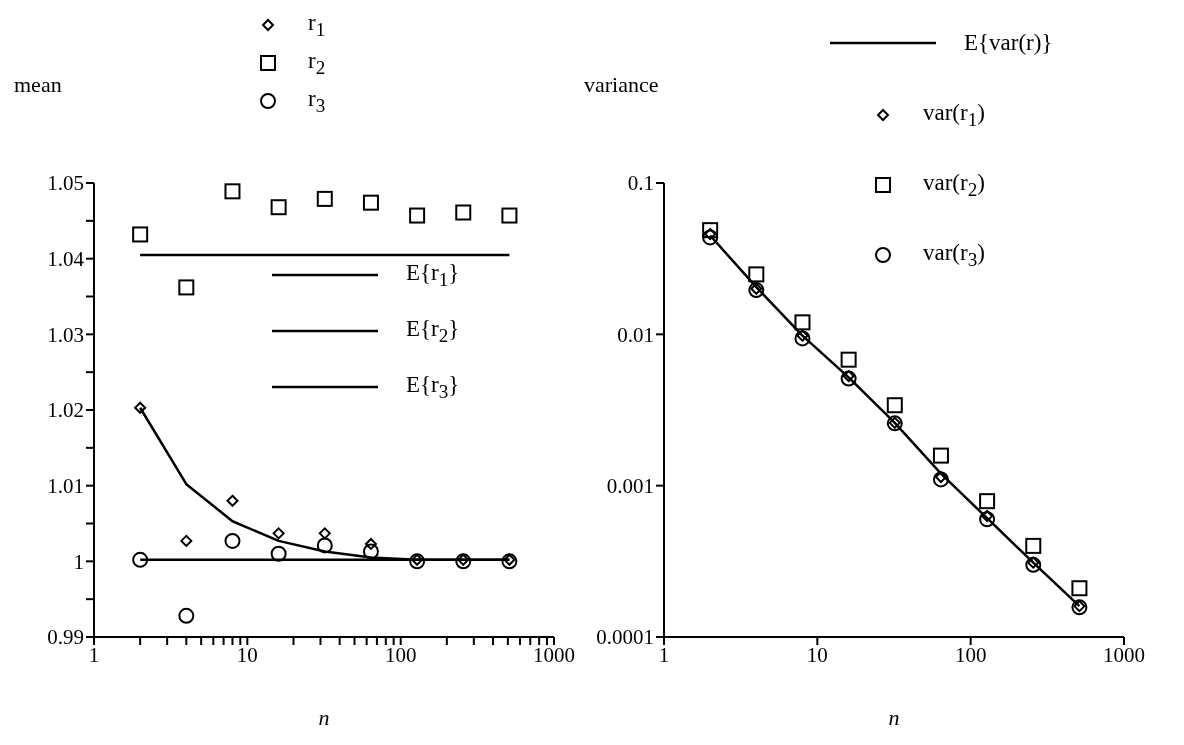 This screenshot has height=745, width=1184. I want to click on y-tick-label: 1, so click(78, 561).